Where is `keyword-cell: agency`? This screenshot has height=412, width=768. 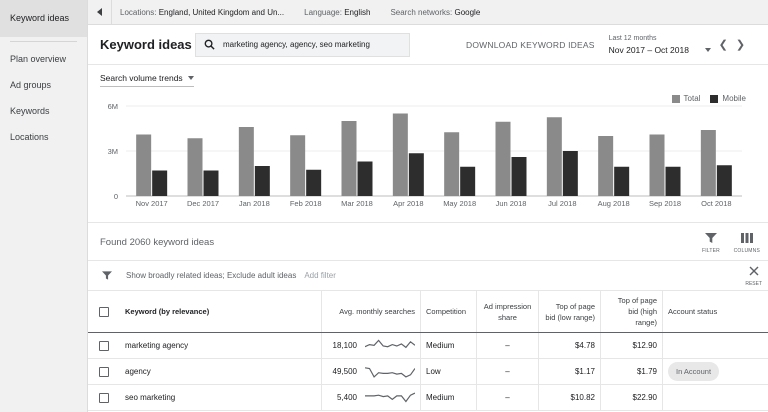
keyword-cell: agency is located at coordinates (221, 371).